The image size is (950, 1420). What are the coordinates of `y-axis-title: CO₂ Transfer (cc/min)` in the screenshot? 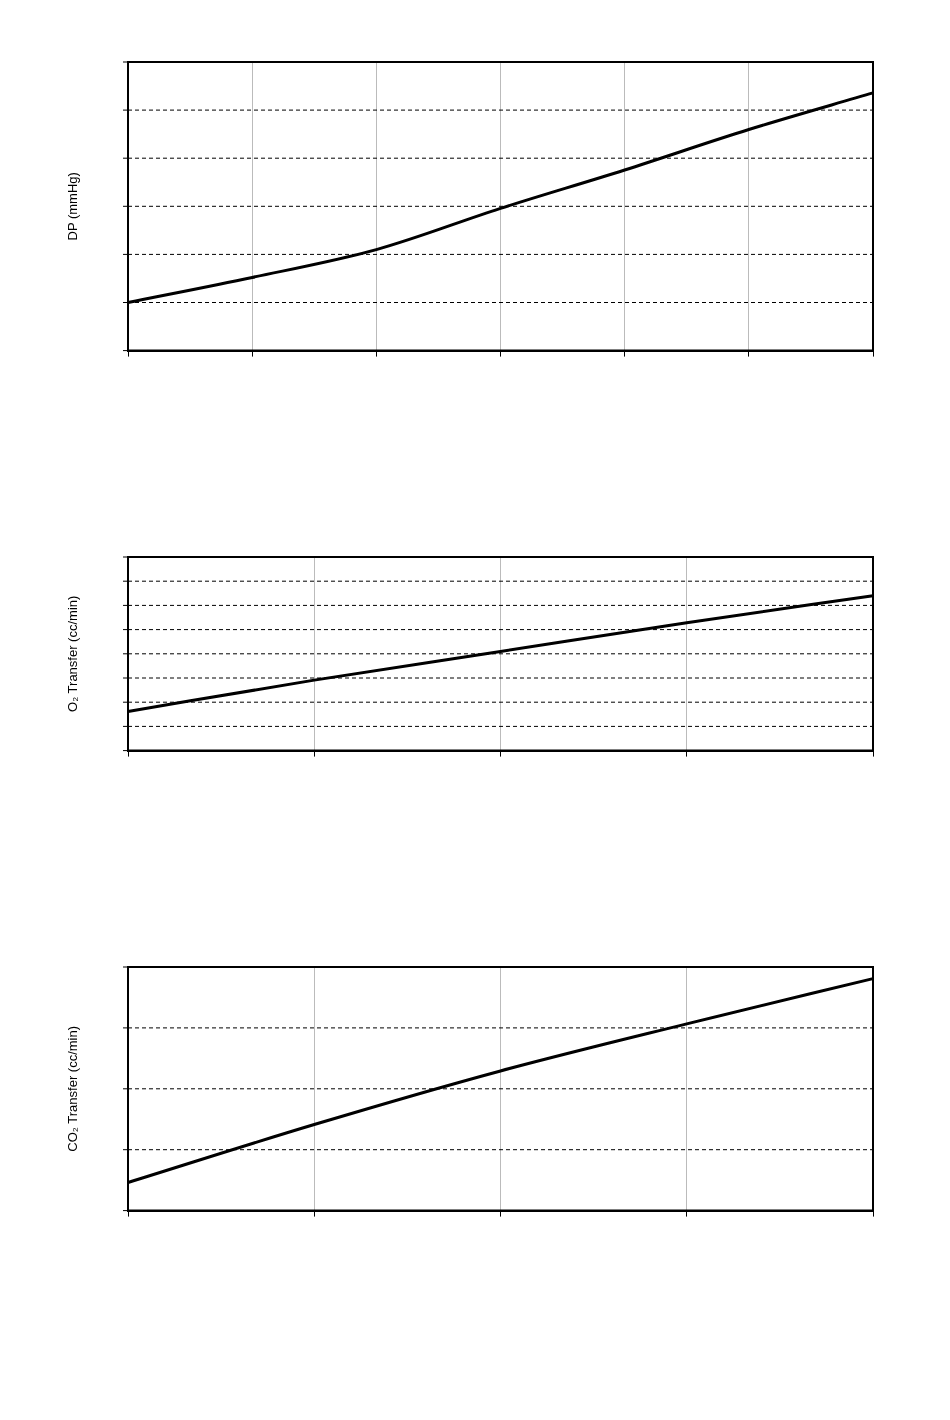 It's located at (72, 1088).